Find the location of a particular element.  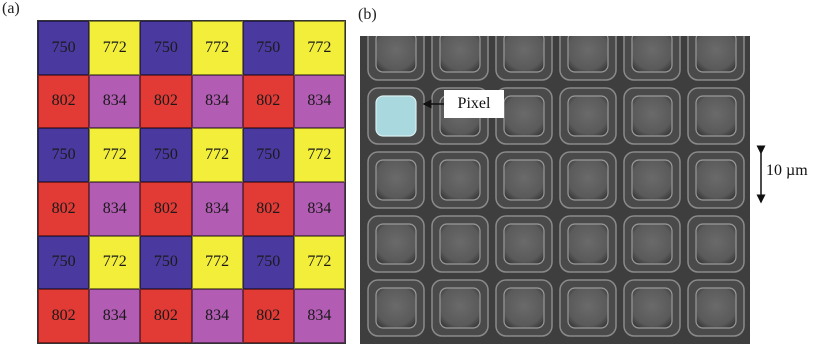

panel-b-label: (b) is located at coordinates (367, 14).